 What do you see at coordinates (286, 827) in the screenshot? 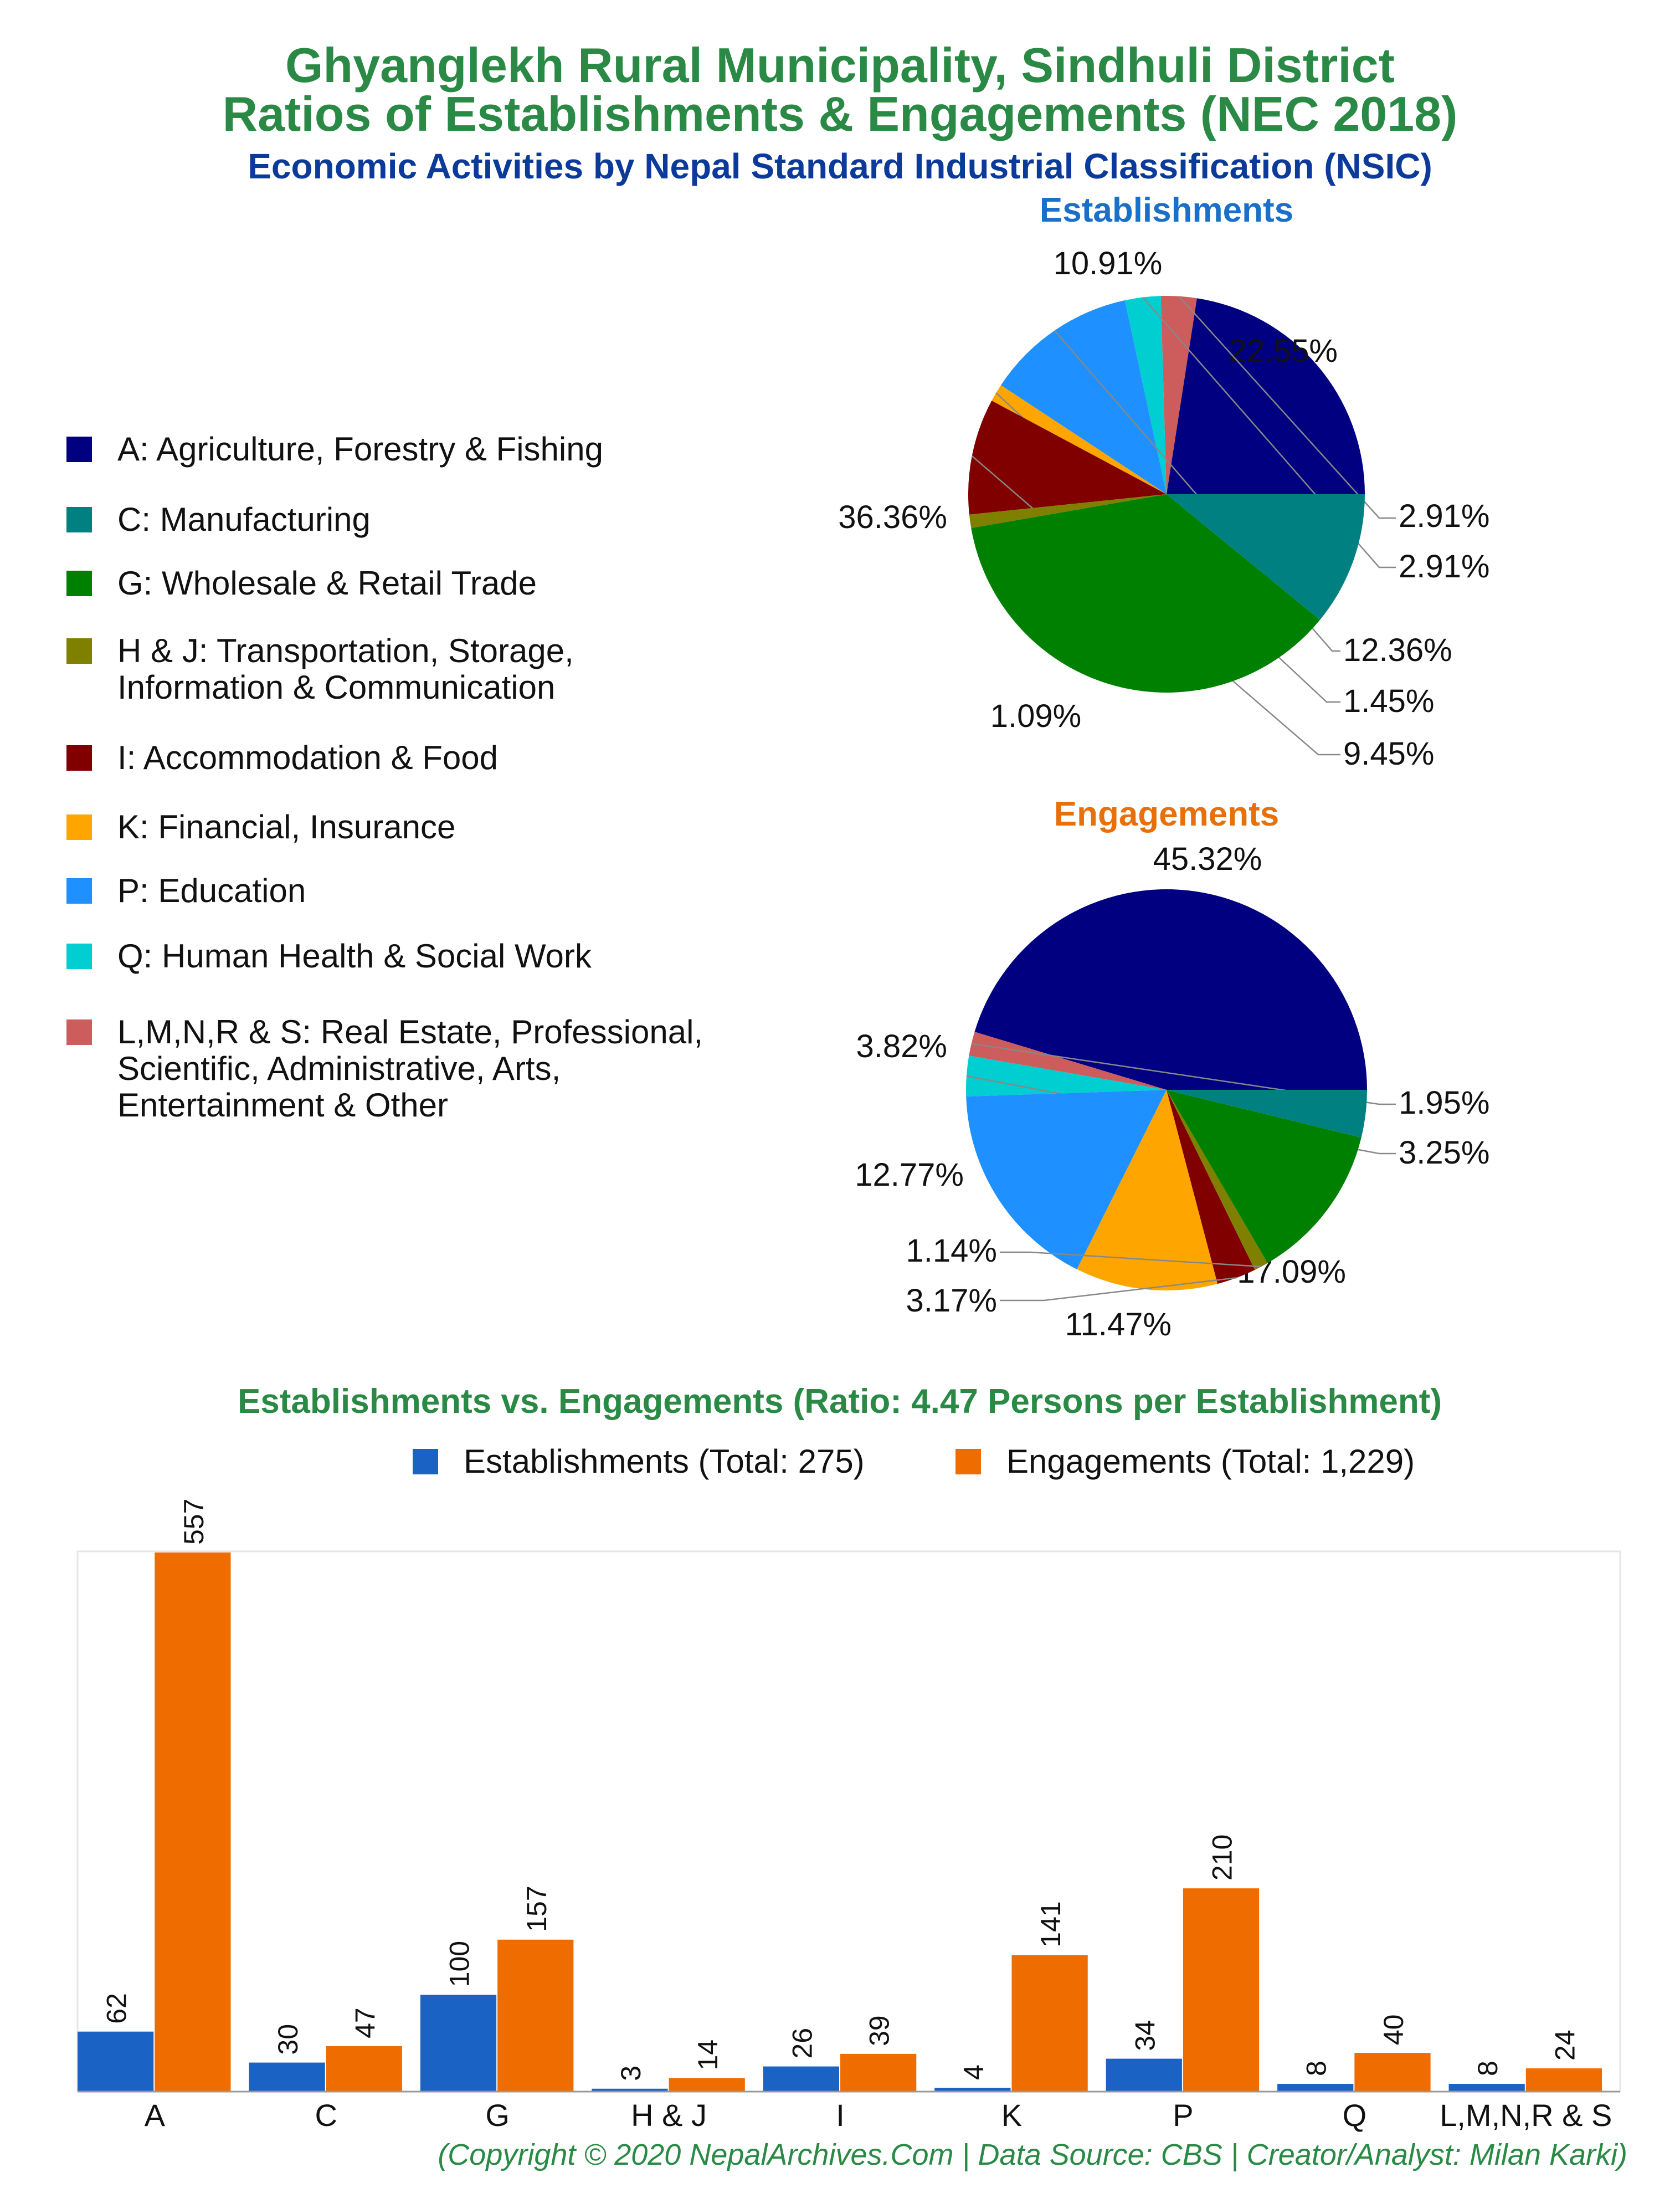
I see `legend-label: K: Financial, Insurance` at bounding box center [286, 827].